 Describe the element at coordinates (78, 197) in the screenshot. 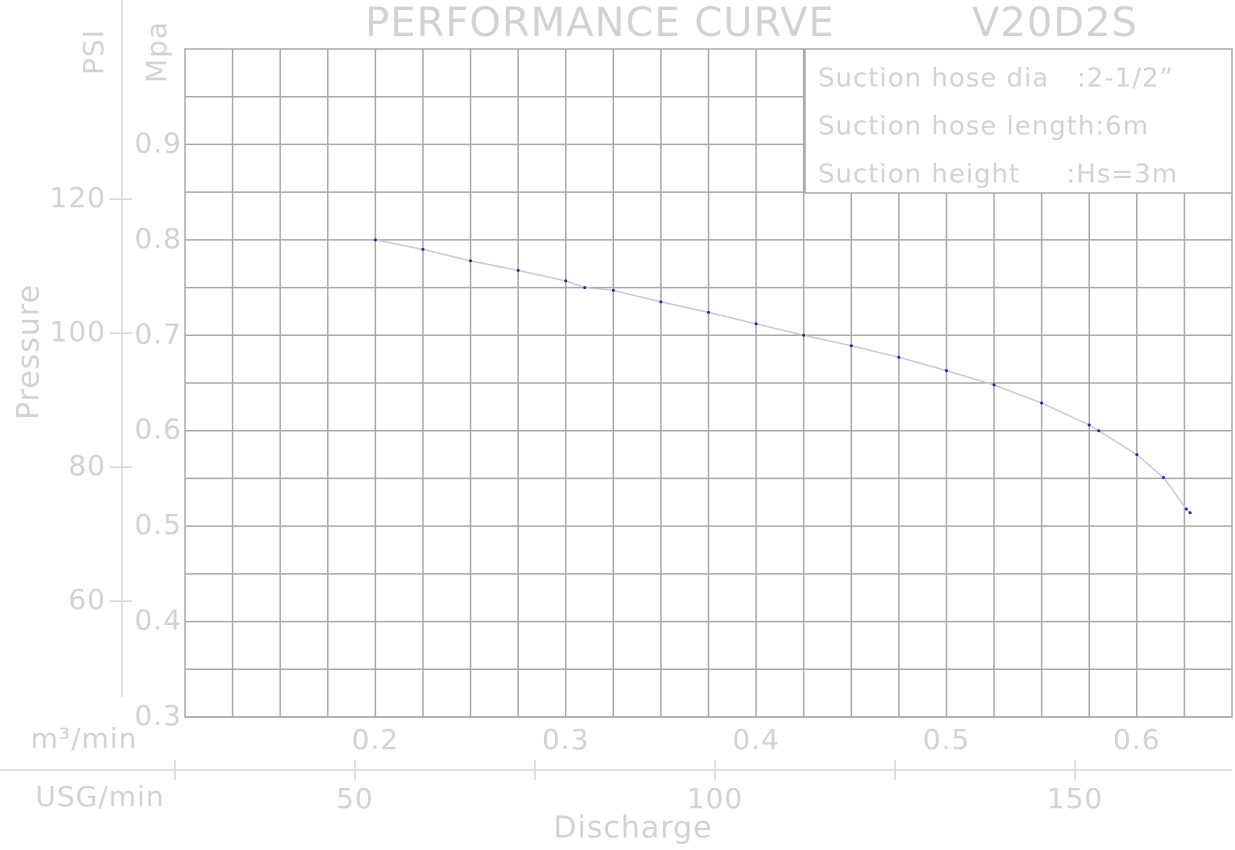

I see `y2-tick-label: 120` at that location.